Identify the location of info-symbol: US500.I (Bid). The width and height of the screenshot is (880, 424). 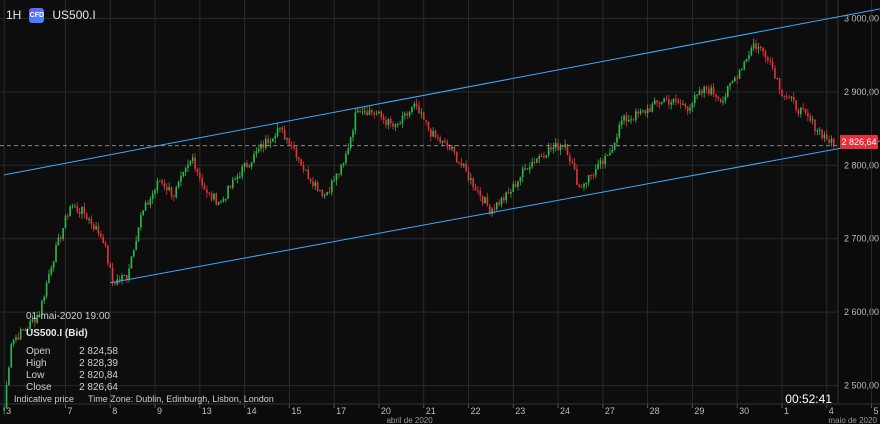
(57, 333).